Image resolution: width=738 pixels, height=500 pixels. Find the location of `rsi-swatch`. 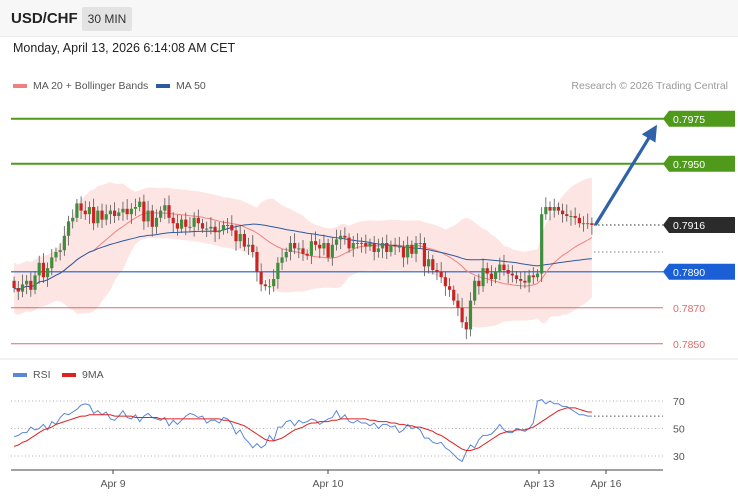

rsi-swatch is located at coordinates (20, 375).